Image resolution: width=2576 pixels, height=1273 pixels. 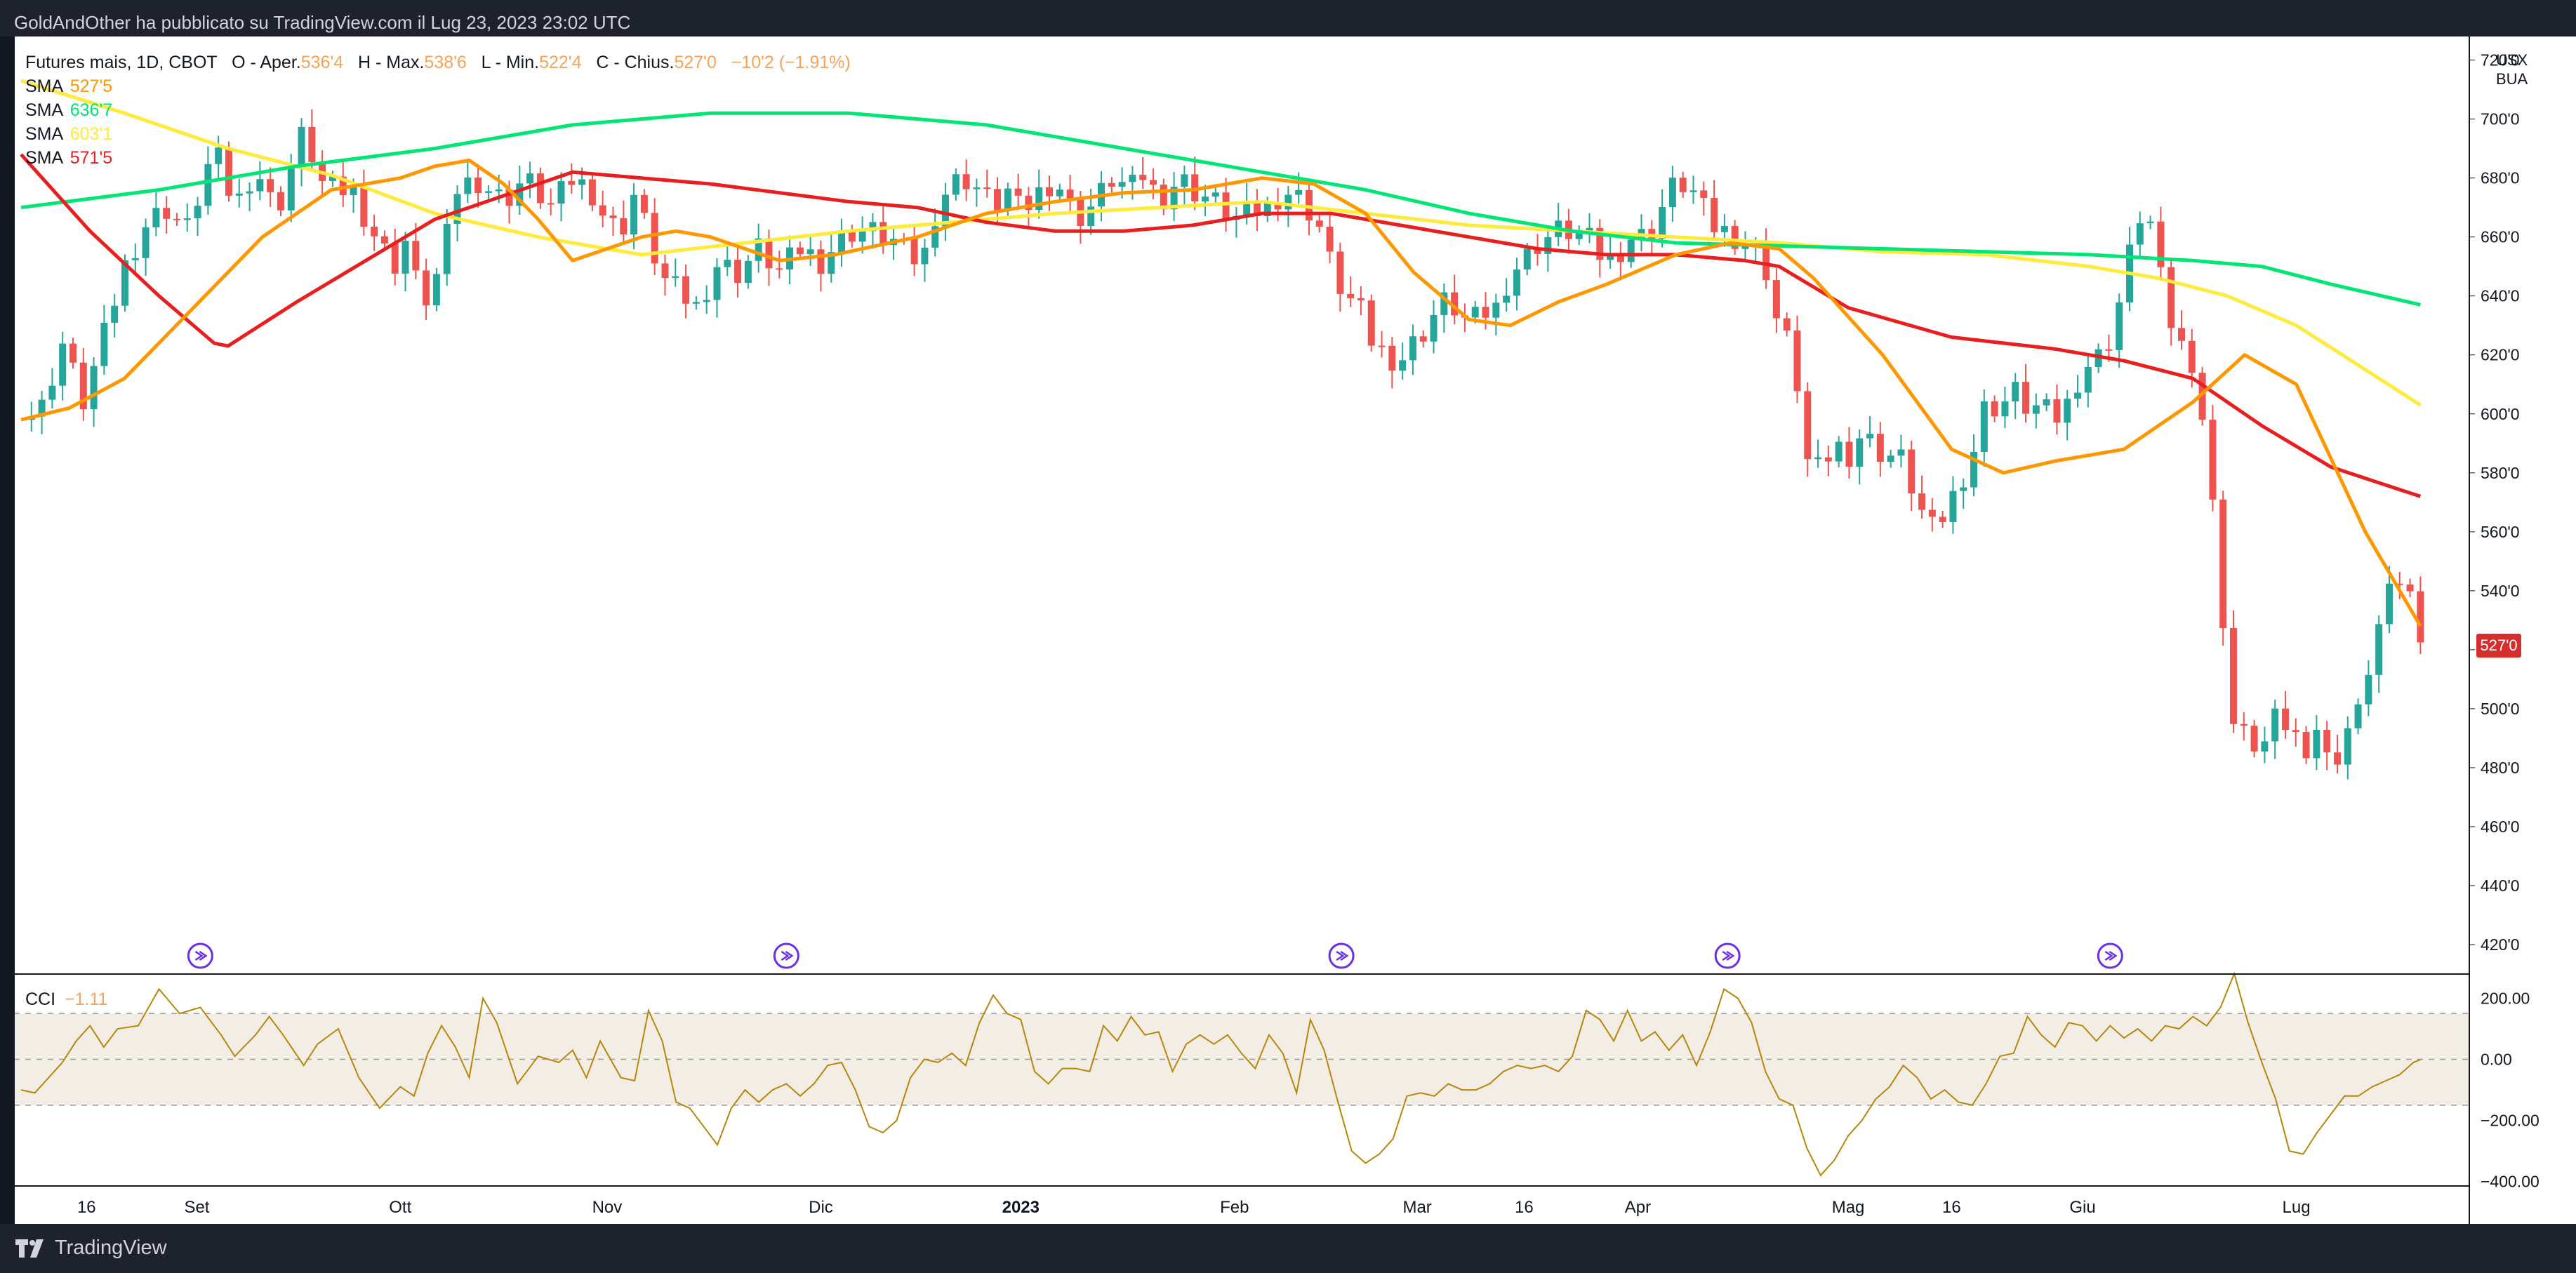 I want to click on sma-row: SMA 636'7, so click(x=438, y=110).